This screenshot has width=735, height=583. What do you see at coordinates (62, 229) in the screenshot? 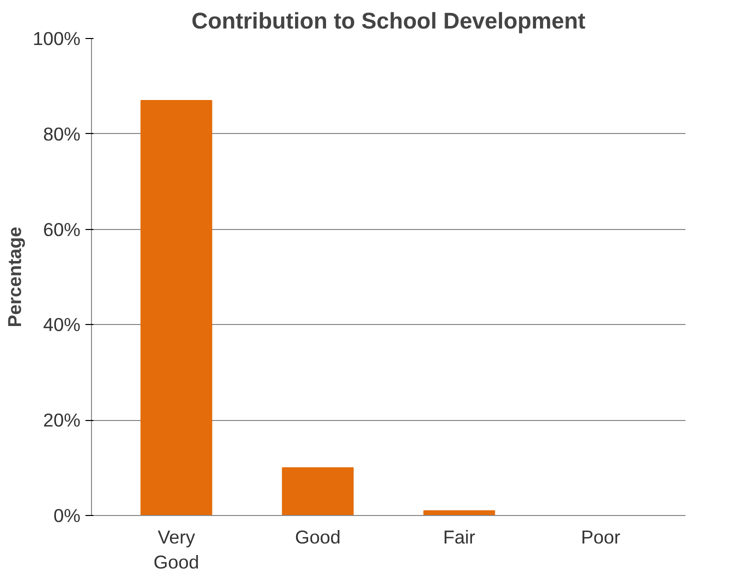
I see `y-tick-label: 60%` at bounding box center [62, 229].